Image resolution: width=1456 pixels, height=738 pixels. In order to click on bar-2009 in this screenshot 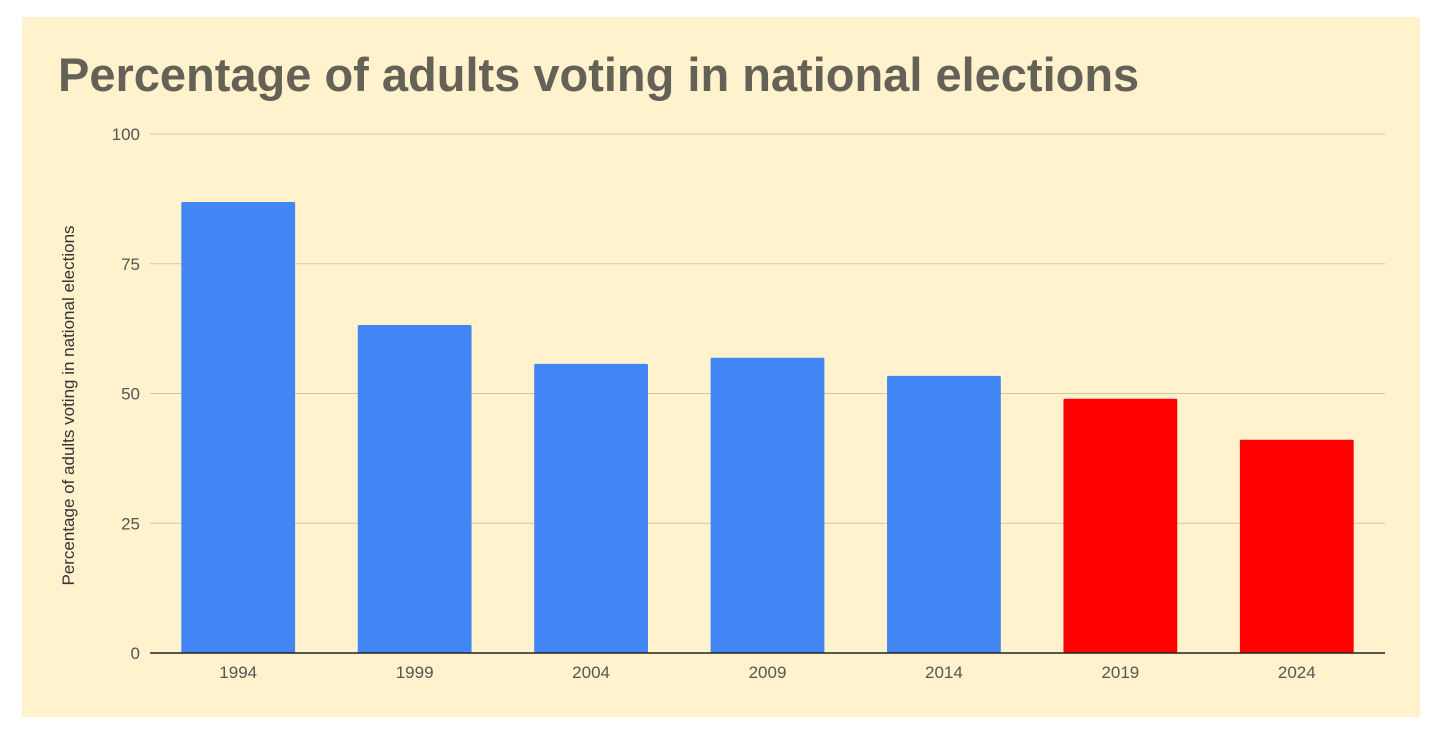, I will do `click(767, 505)`.